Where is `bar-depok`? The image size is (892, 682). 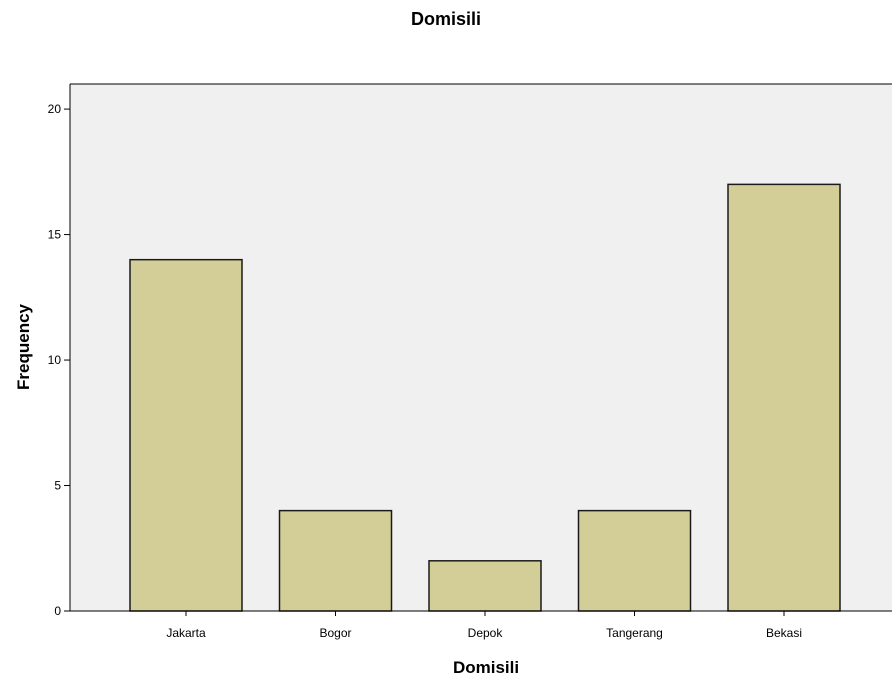 bar-depok is located at coordinates (485, 586).